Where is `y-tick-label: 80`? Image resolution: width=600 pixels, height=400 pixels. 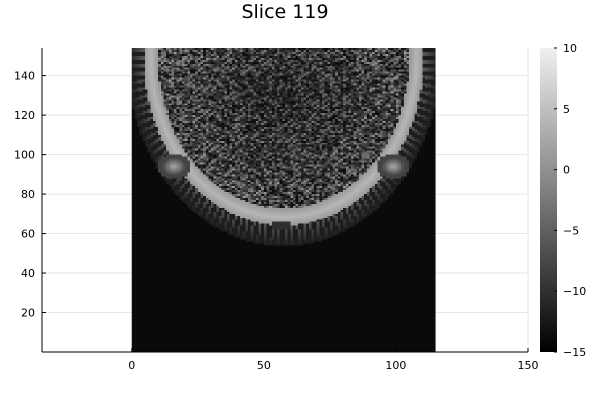 y-tick-label: 80 is located at coordinates (28, 194).